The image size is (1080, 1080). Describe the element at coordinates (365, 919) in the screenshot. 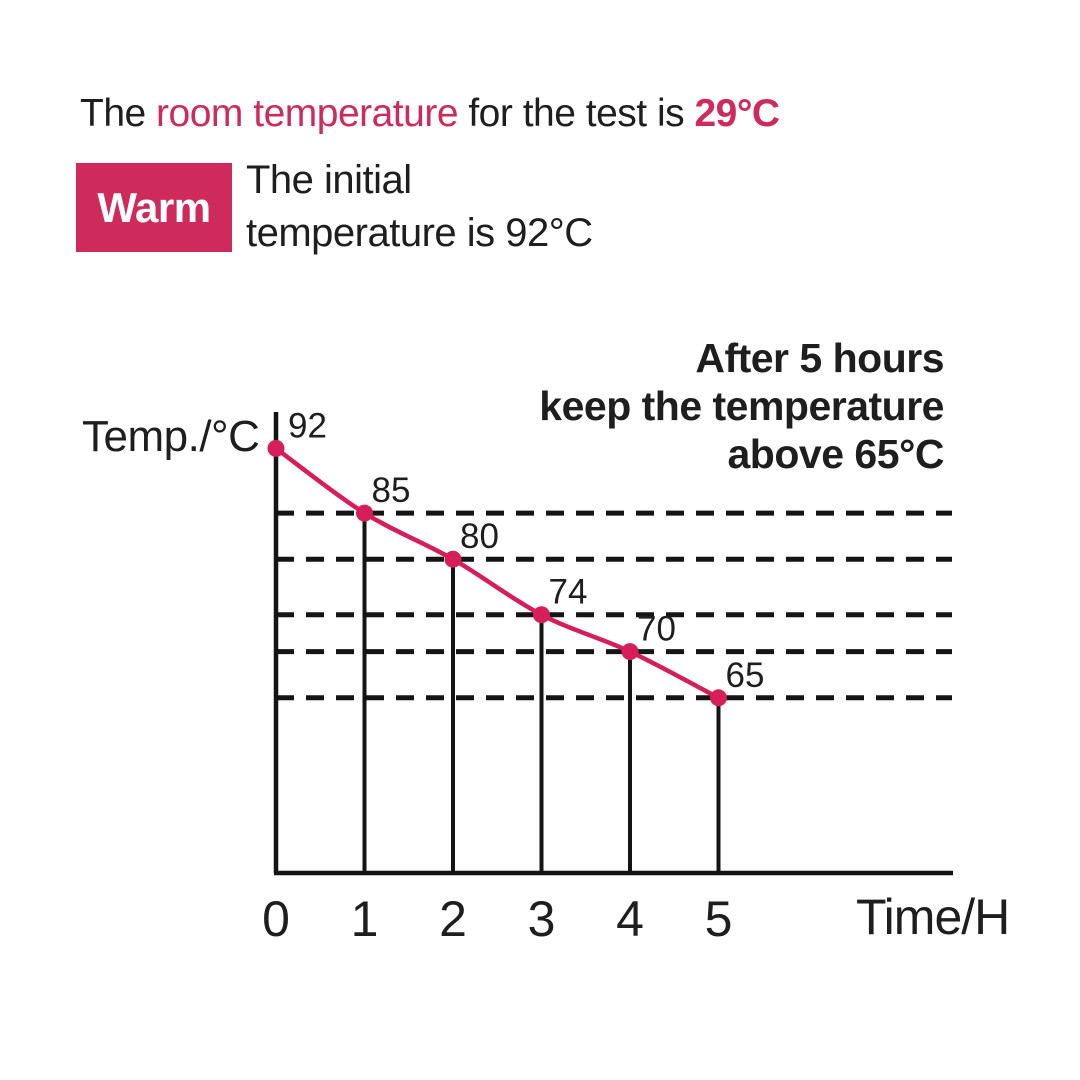

I see `x-tick-label: 1` at that location.